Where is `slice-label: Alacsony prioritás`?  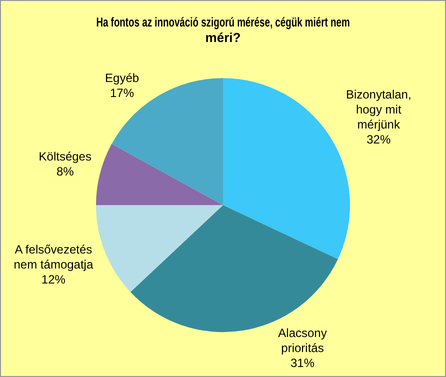 slice-label: Alacsony prioritás is located at coordinates (302, 340).